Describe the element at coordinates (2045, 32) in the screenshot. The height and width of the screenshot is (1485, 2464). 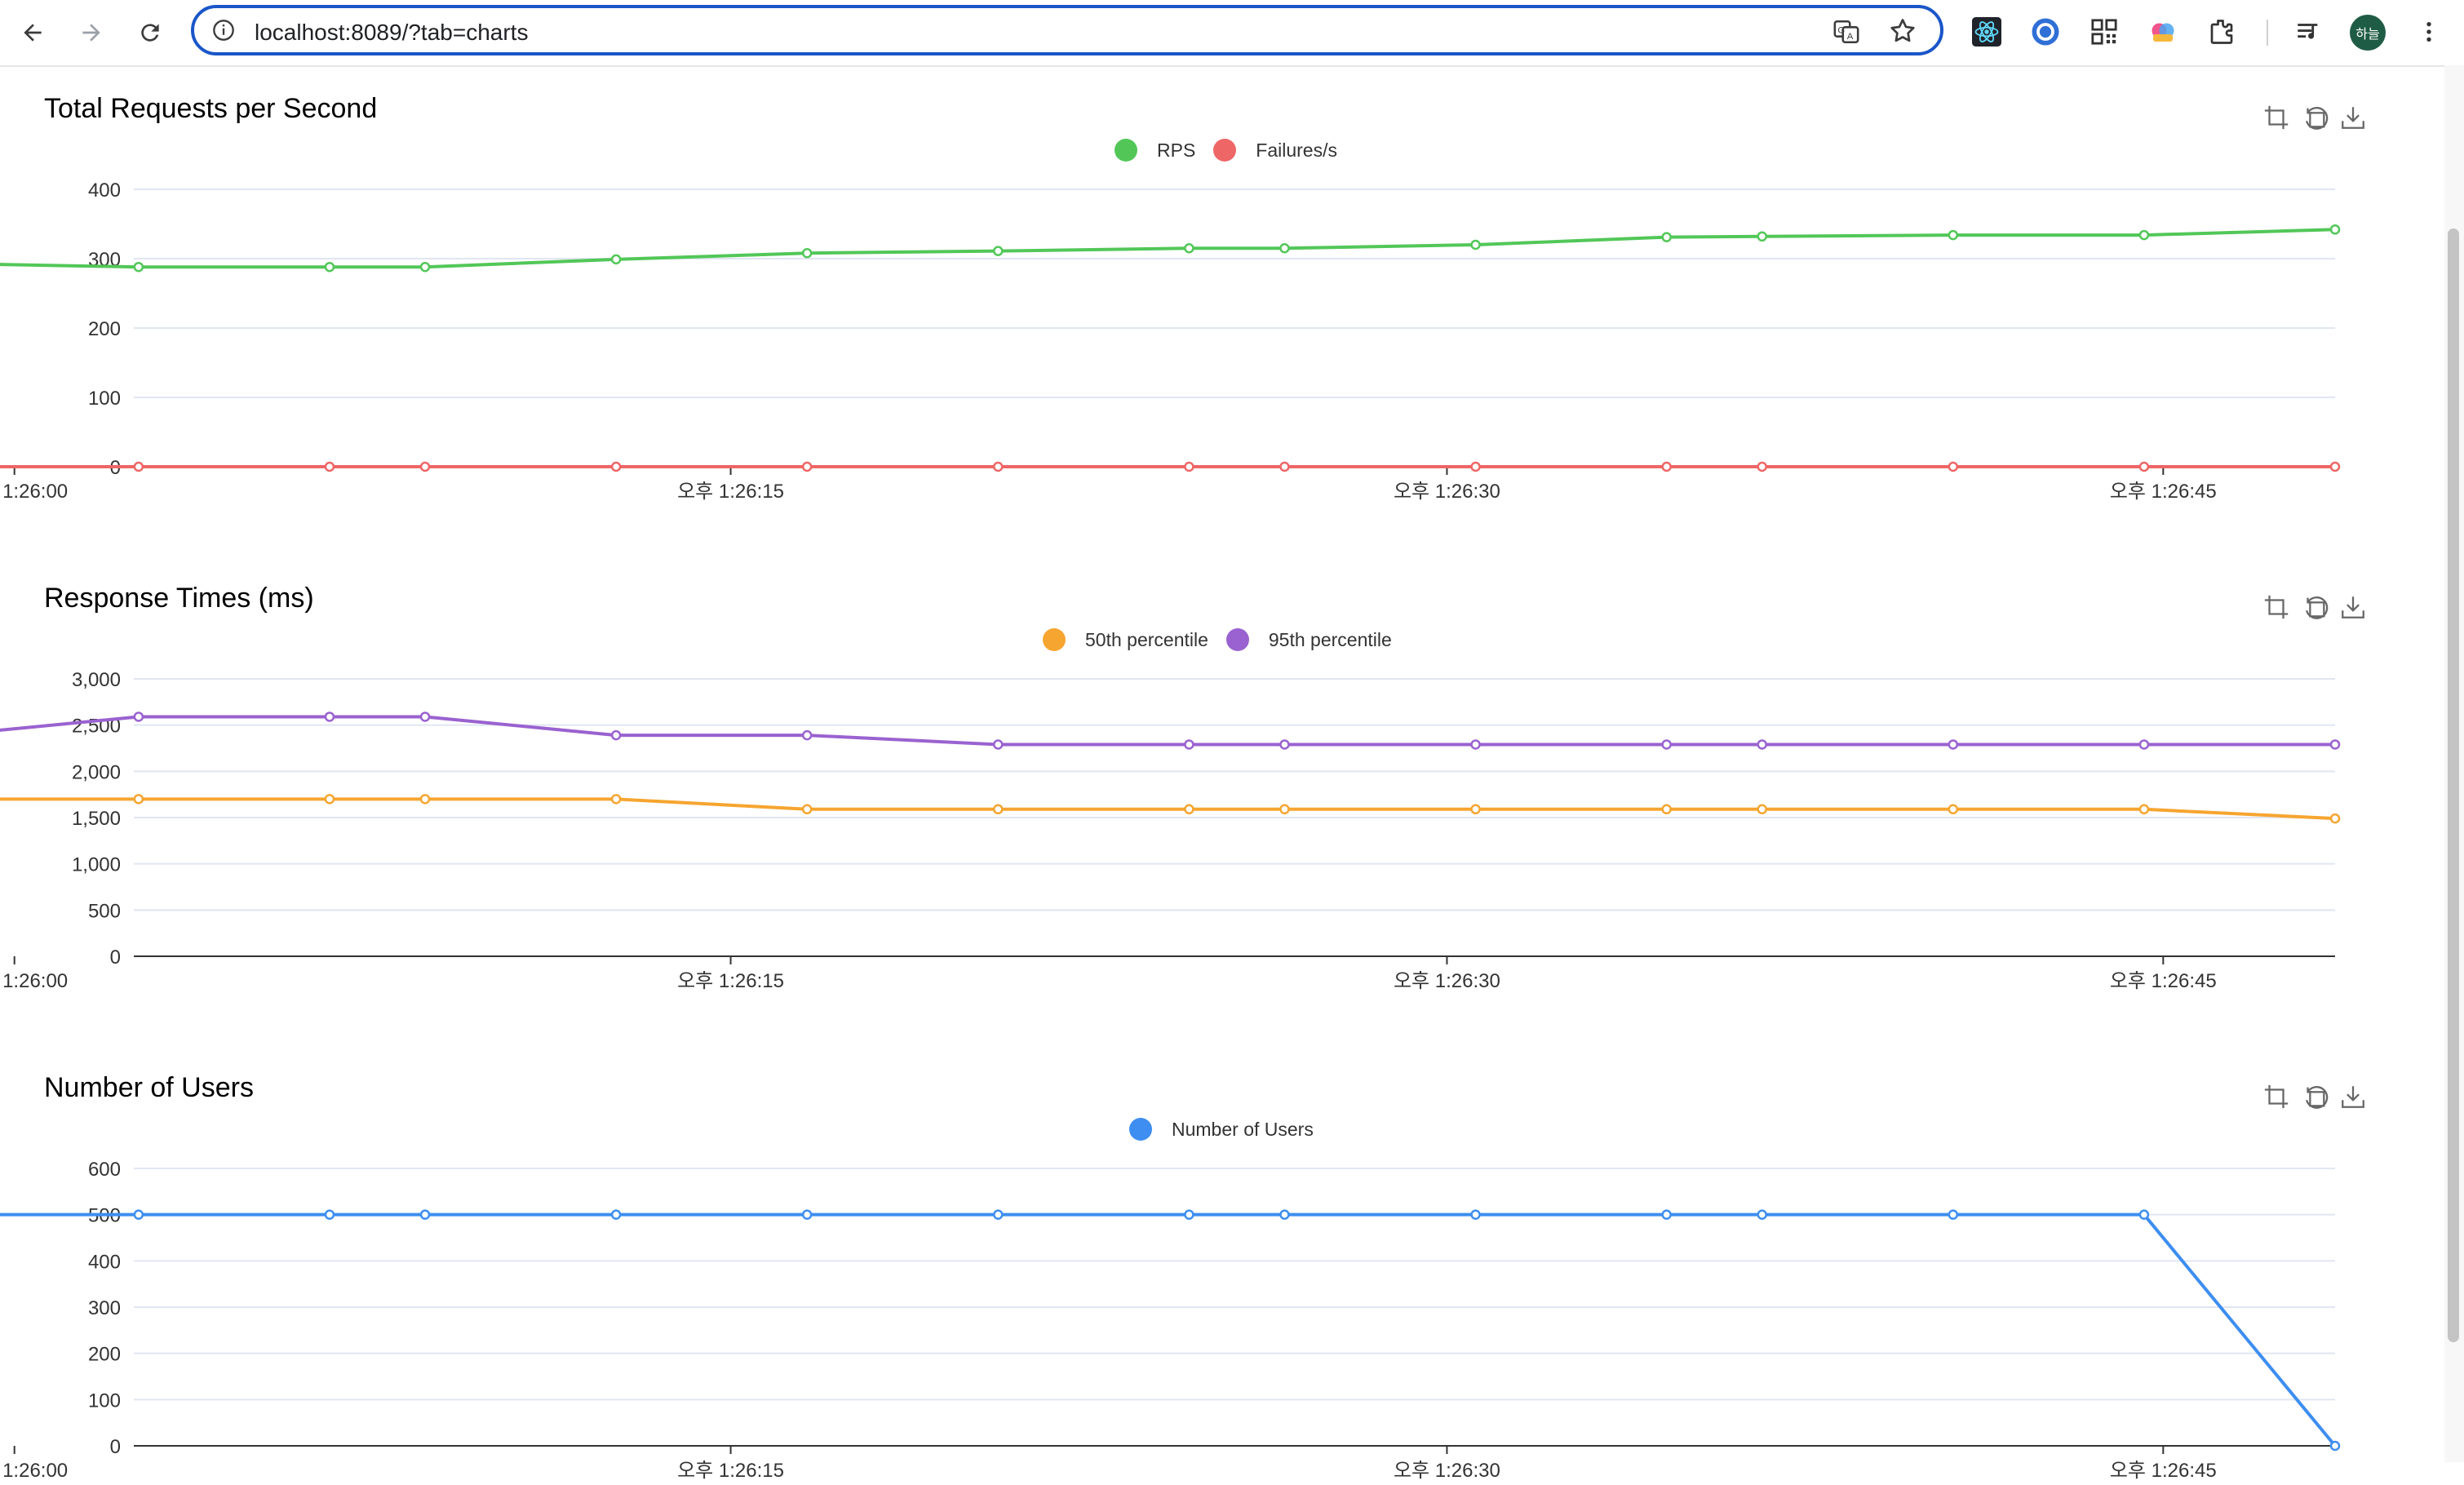
I see `blue-circle-extension-icon` at that location.